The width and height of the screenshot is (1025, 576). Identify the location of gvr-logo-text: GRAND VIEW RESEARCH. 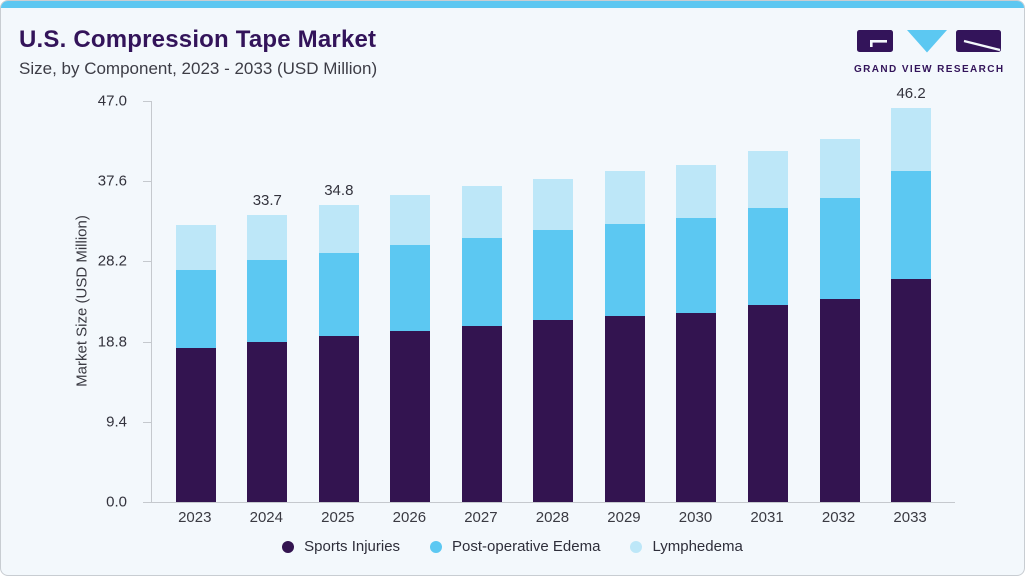
(929, 69).